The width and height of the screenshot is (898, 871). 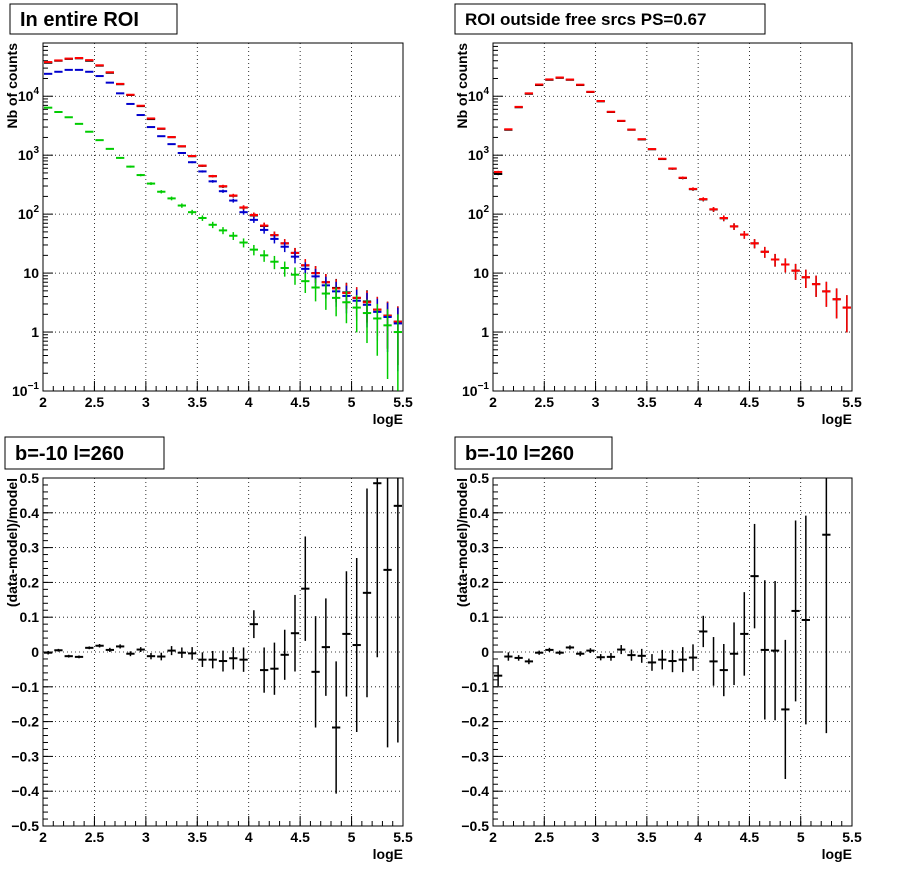 What do you see at coordinates (585, 19) in the screenshot?
I see `chart-title: ROI outside free srcs PS=0.67` at bounding box center [585, 19].